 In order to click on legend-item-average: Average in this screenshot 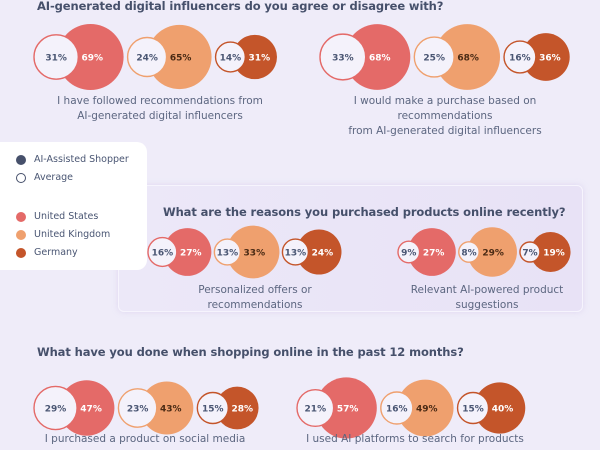, I will do `click(44, 177)`.